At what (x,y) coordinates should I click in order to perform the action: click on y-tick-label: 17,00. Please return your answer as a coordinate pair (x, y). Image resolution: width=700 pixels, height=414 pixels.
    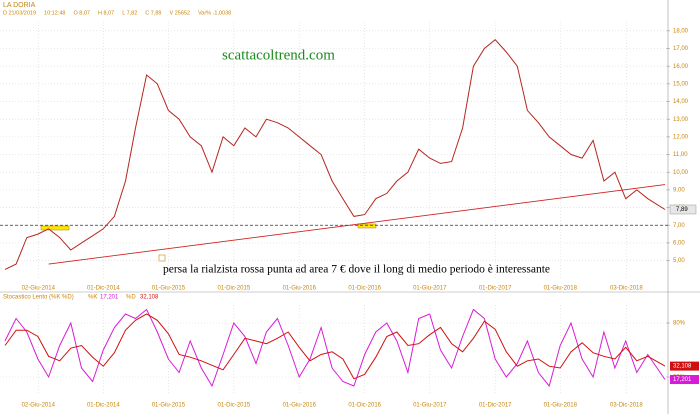
    Looking at the image, I should click on (681, 49).